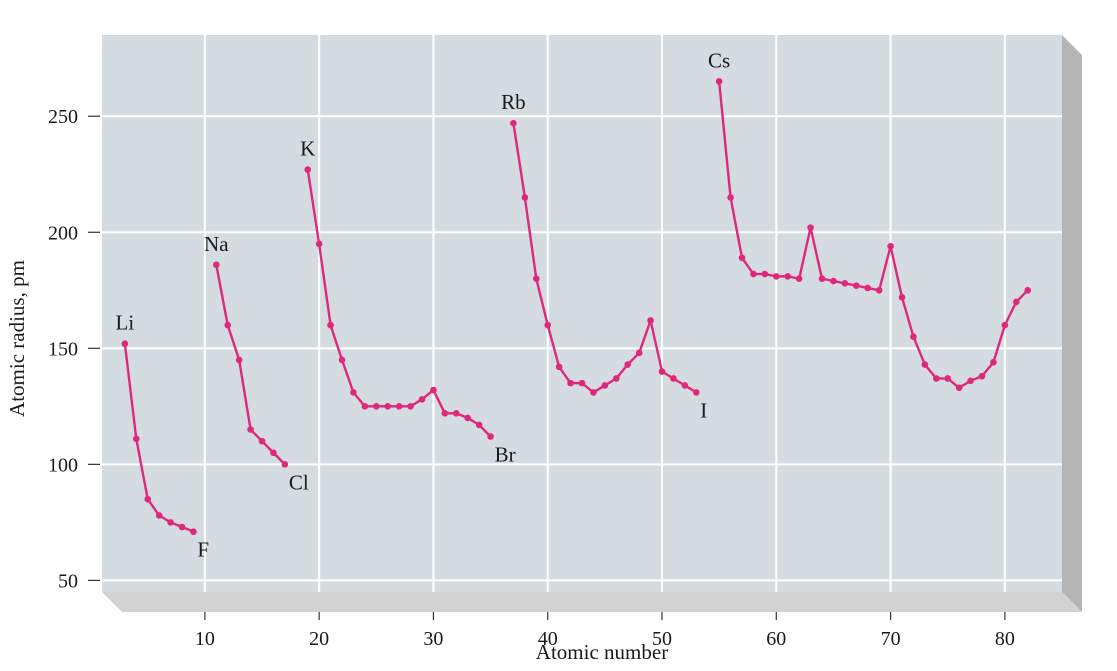 The height and width of the screenshot is (671, 1117). What do you see at coordinates (63, 349) in the screenshot?
I see `y-tick-label: 150` at bounding box center [63, 349].